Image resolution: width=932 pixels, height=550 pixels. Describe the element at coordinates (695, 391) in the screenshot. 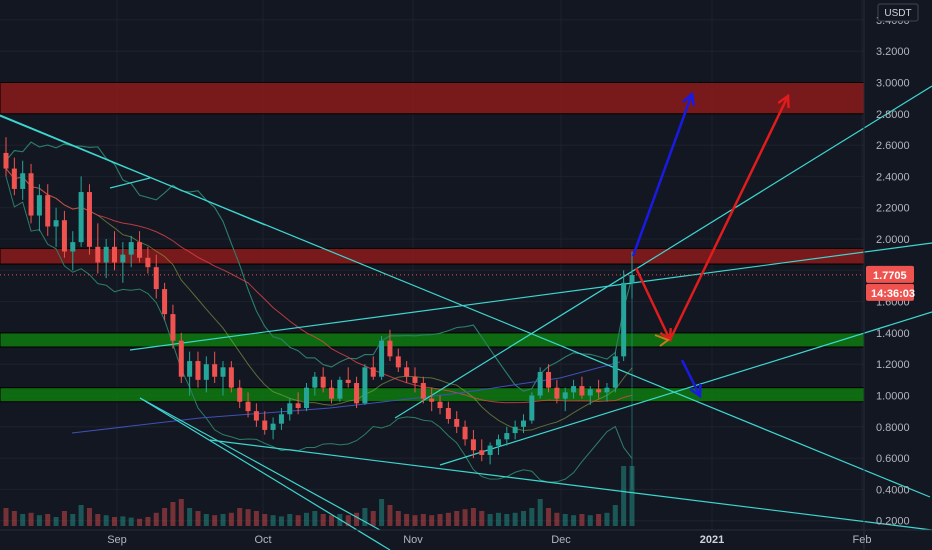

I see `blue-arrow-down-head` at that location.